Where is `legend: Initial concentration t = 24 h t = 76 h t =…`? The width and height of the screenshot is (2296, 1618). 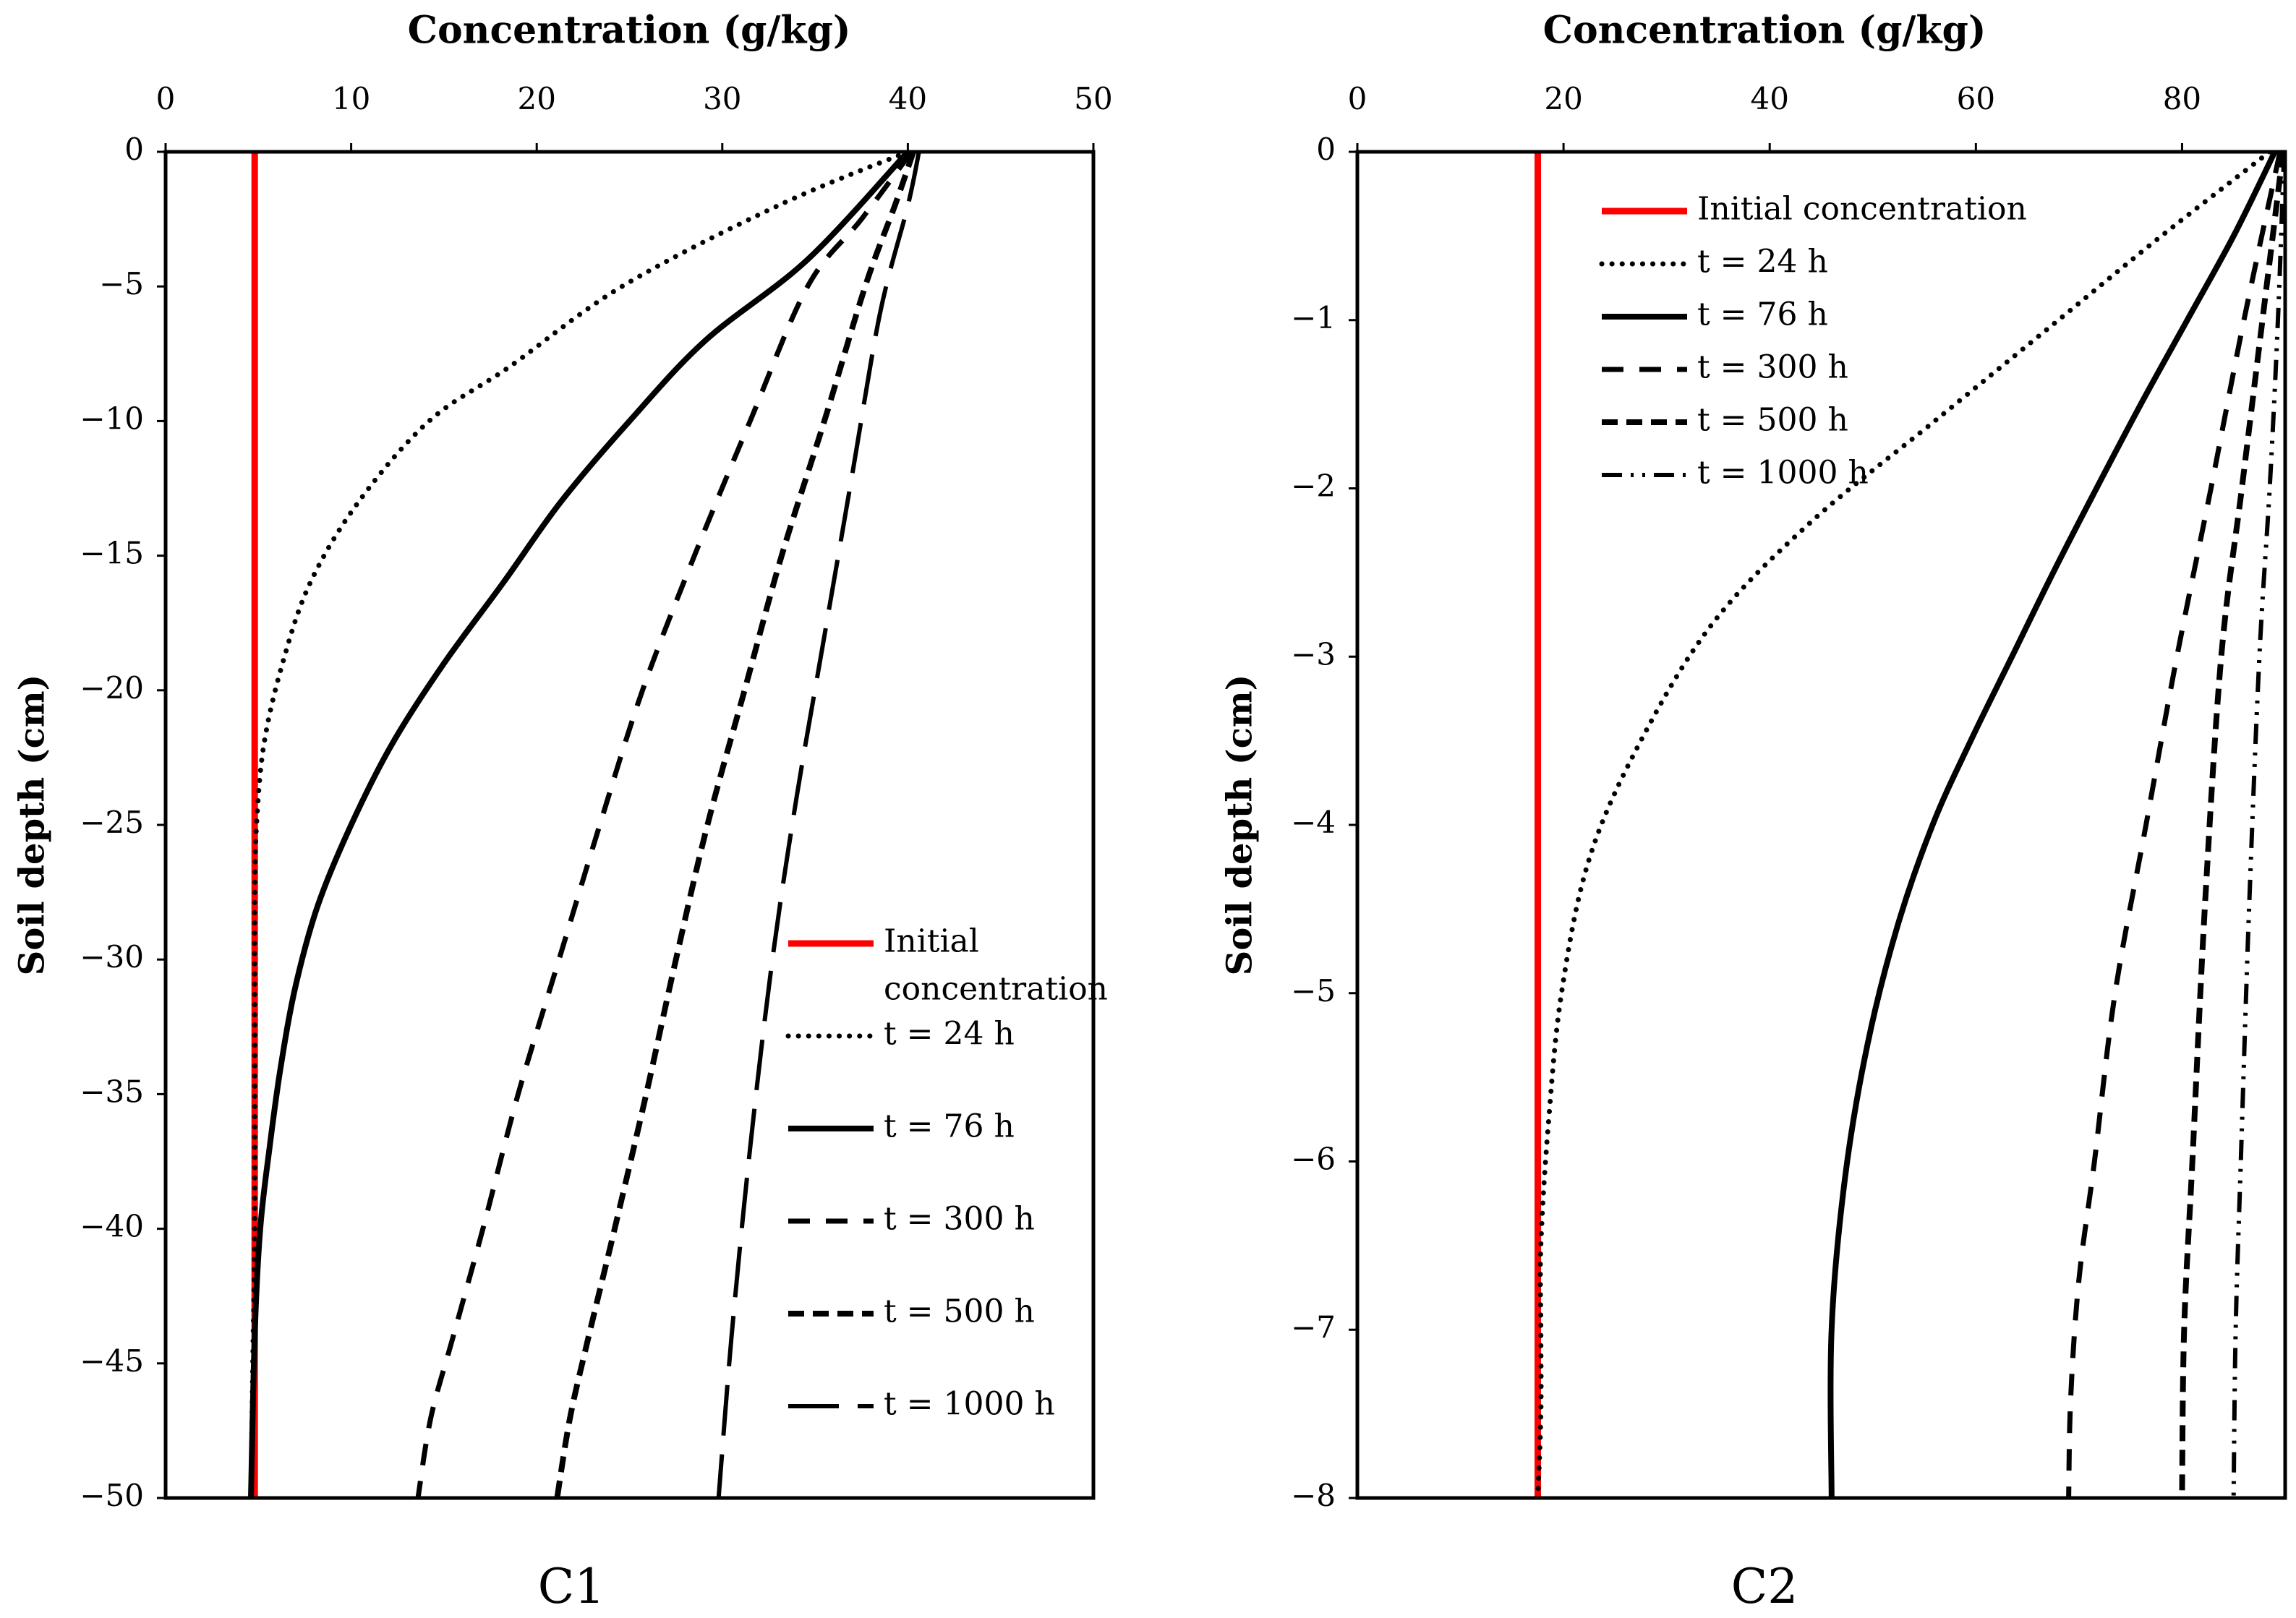 legend: Initial concentration t = 24 h t = 76 h t =… is located at coordinates (1813, 341).